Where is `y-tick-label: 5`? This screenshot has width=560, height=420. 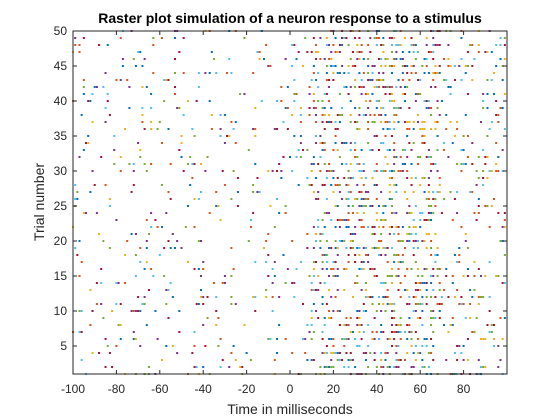 y-tick-label: 5 is located at coordinates (63, 346).